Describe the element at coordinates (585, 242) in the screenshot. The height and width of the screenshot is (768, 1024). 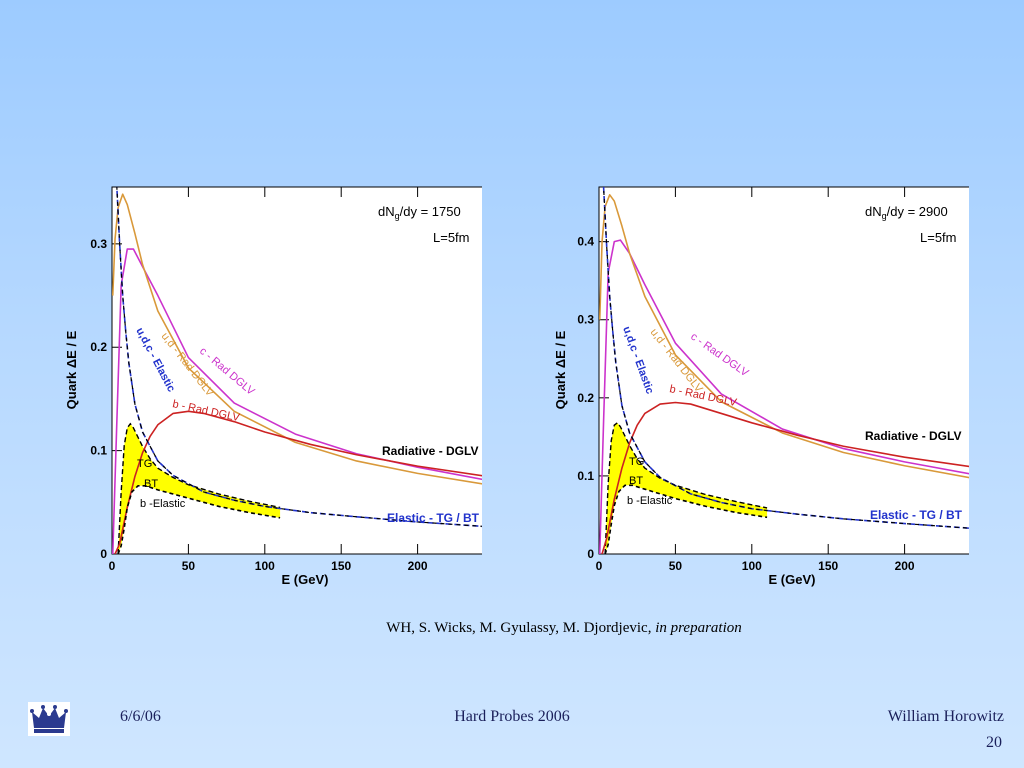
I see `y-tick-label: 0.4` at that location.